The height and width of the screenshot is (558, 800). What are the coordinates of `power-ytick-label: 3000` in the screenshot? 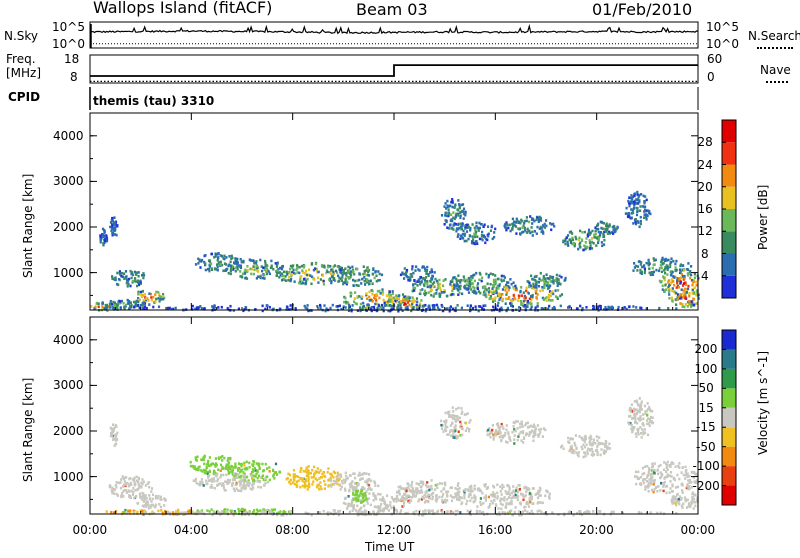 It's located at (68, 181).